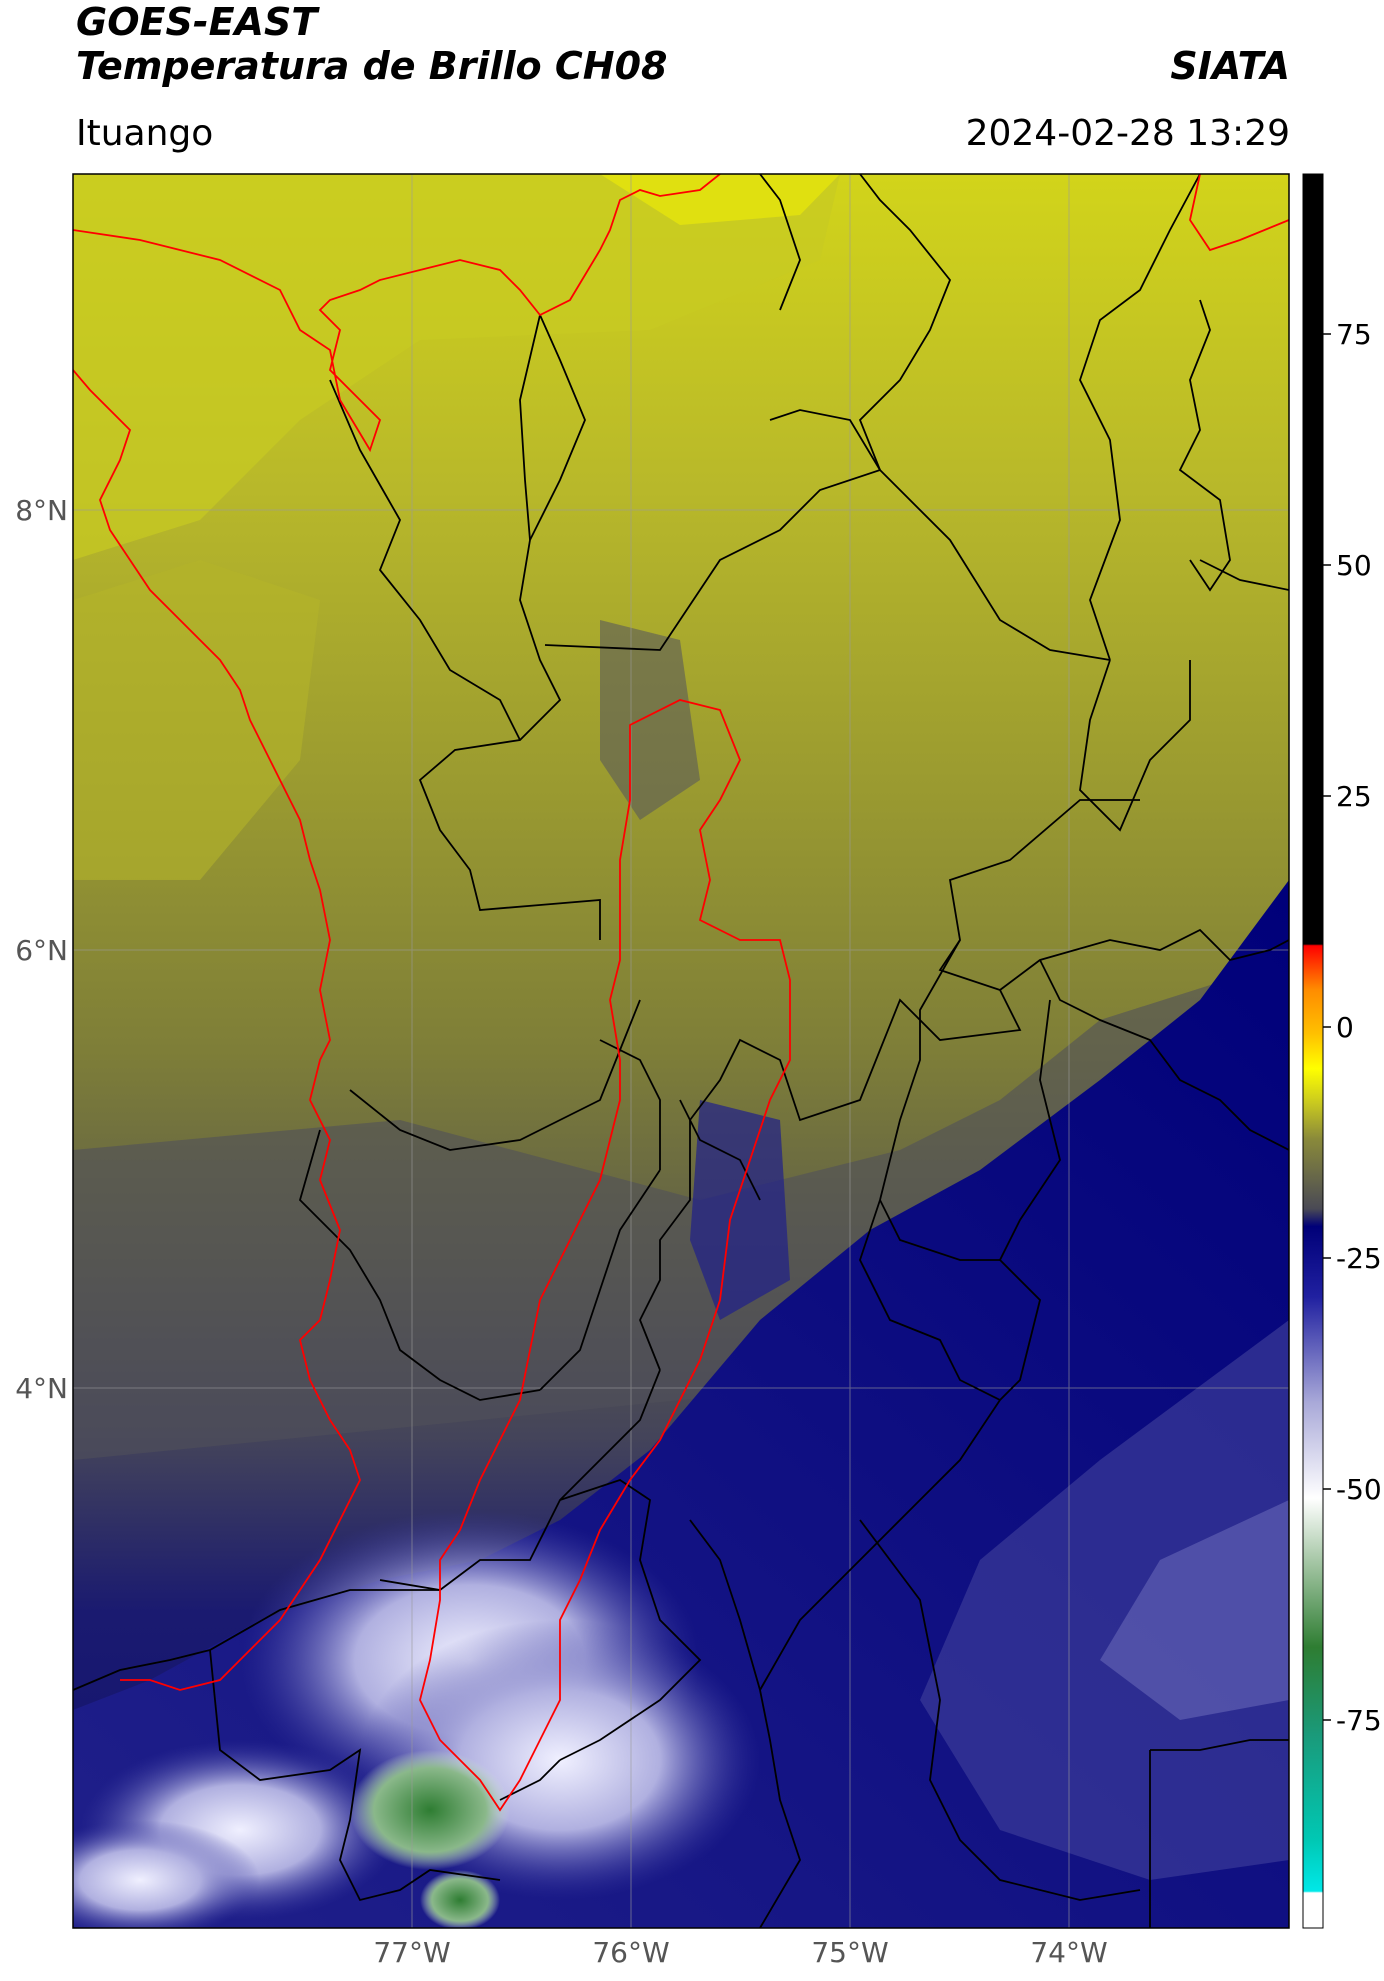 Image resolution: width=1384 pixels, height=1981 pixels. I want to click on colorbar-tick-neg25: -25, so click(1359, 1258).